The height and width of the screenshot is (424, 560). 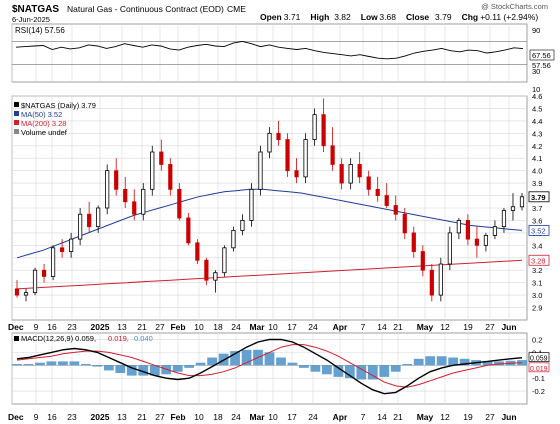 I want to click on rsi-value-tag, so click(x=542, y=55).